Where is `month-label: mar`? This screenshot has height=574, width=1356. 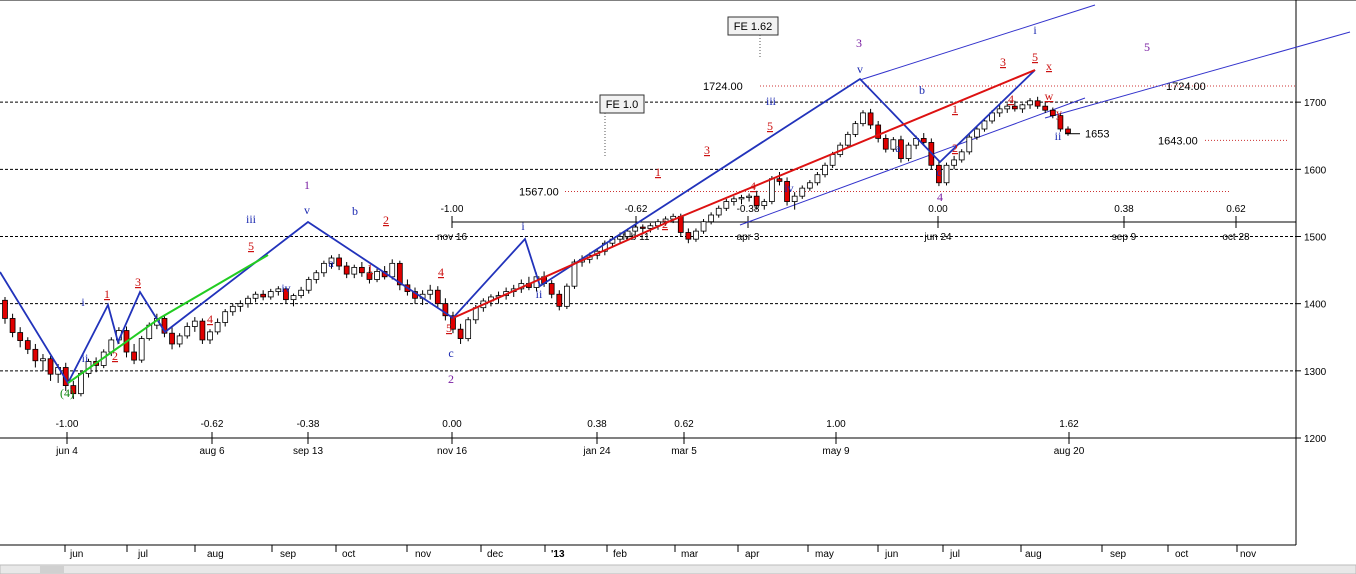 month-label: mar is located at coordinates (690, 554).